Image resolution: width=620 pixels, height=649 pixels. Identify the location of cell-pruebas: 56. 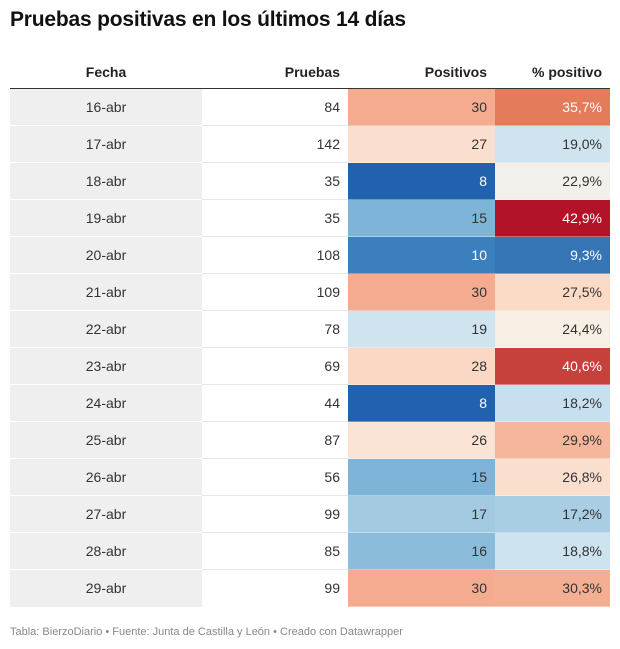
(275, 477).